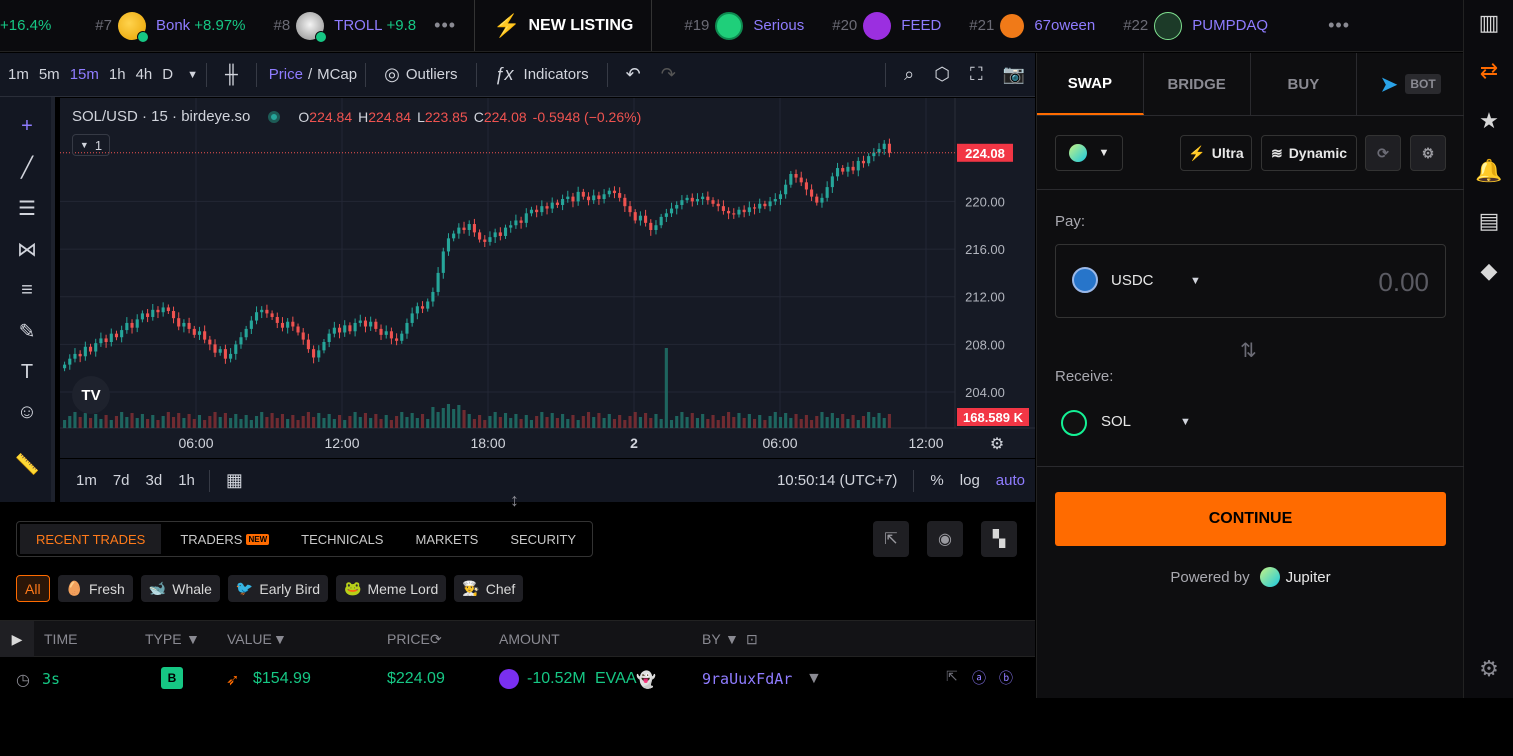 This screenshot has height=756, width=1513. What do you see at coordinates (27, 167) in the screenshot?
I see `trend-line-icon: ╱` at bounding box center [27, 167].